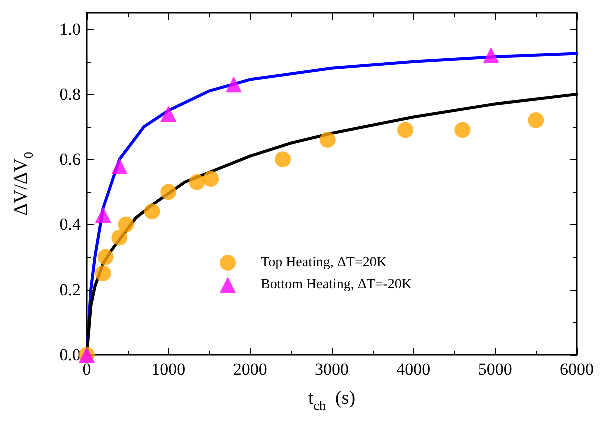 The height and width of the screenshot is (425, 609). Describe the element at coordinates (577, 369) in the screenshot. I see `x-tick-label: 6000` at that location.